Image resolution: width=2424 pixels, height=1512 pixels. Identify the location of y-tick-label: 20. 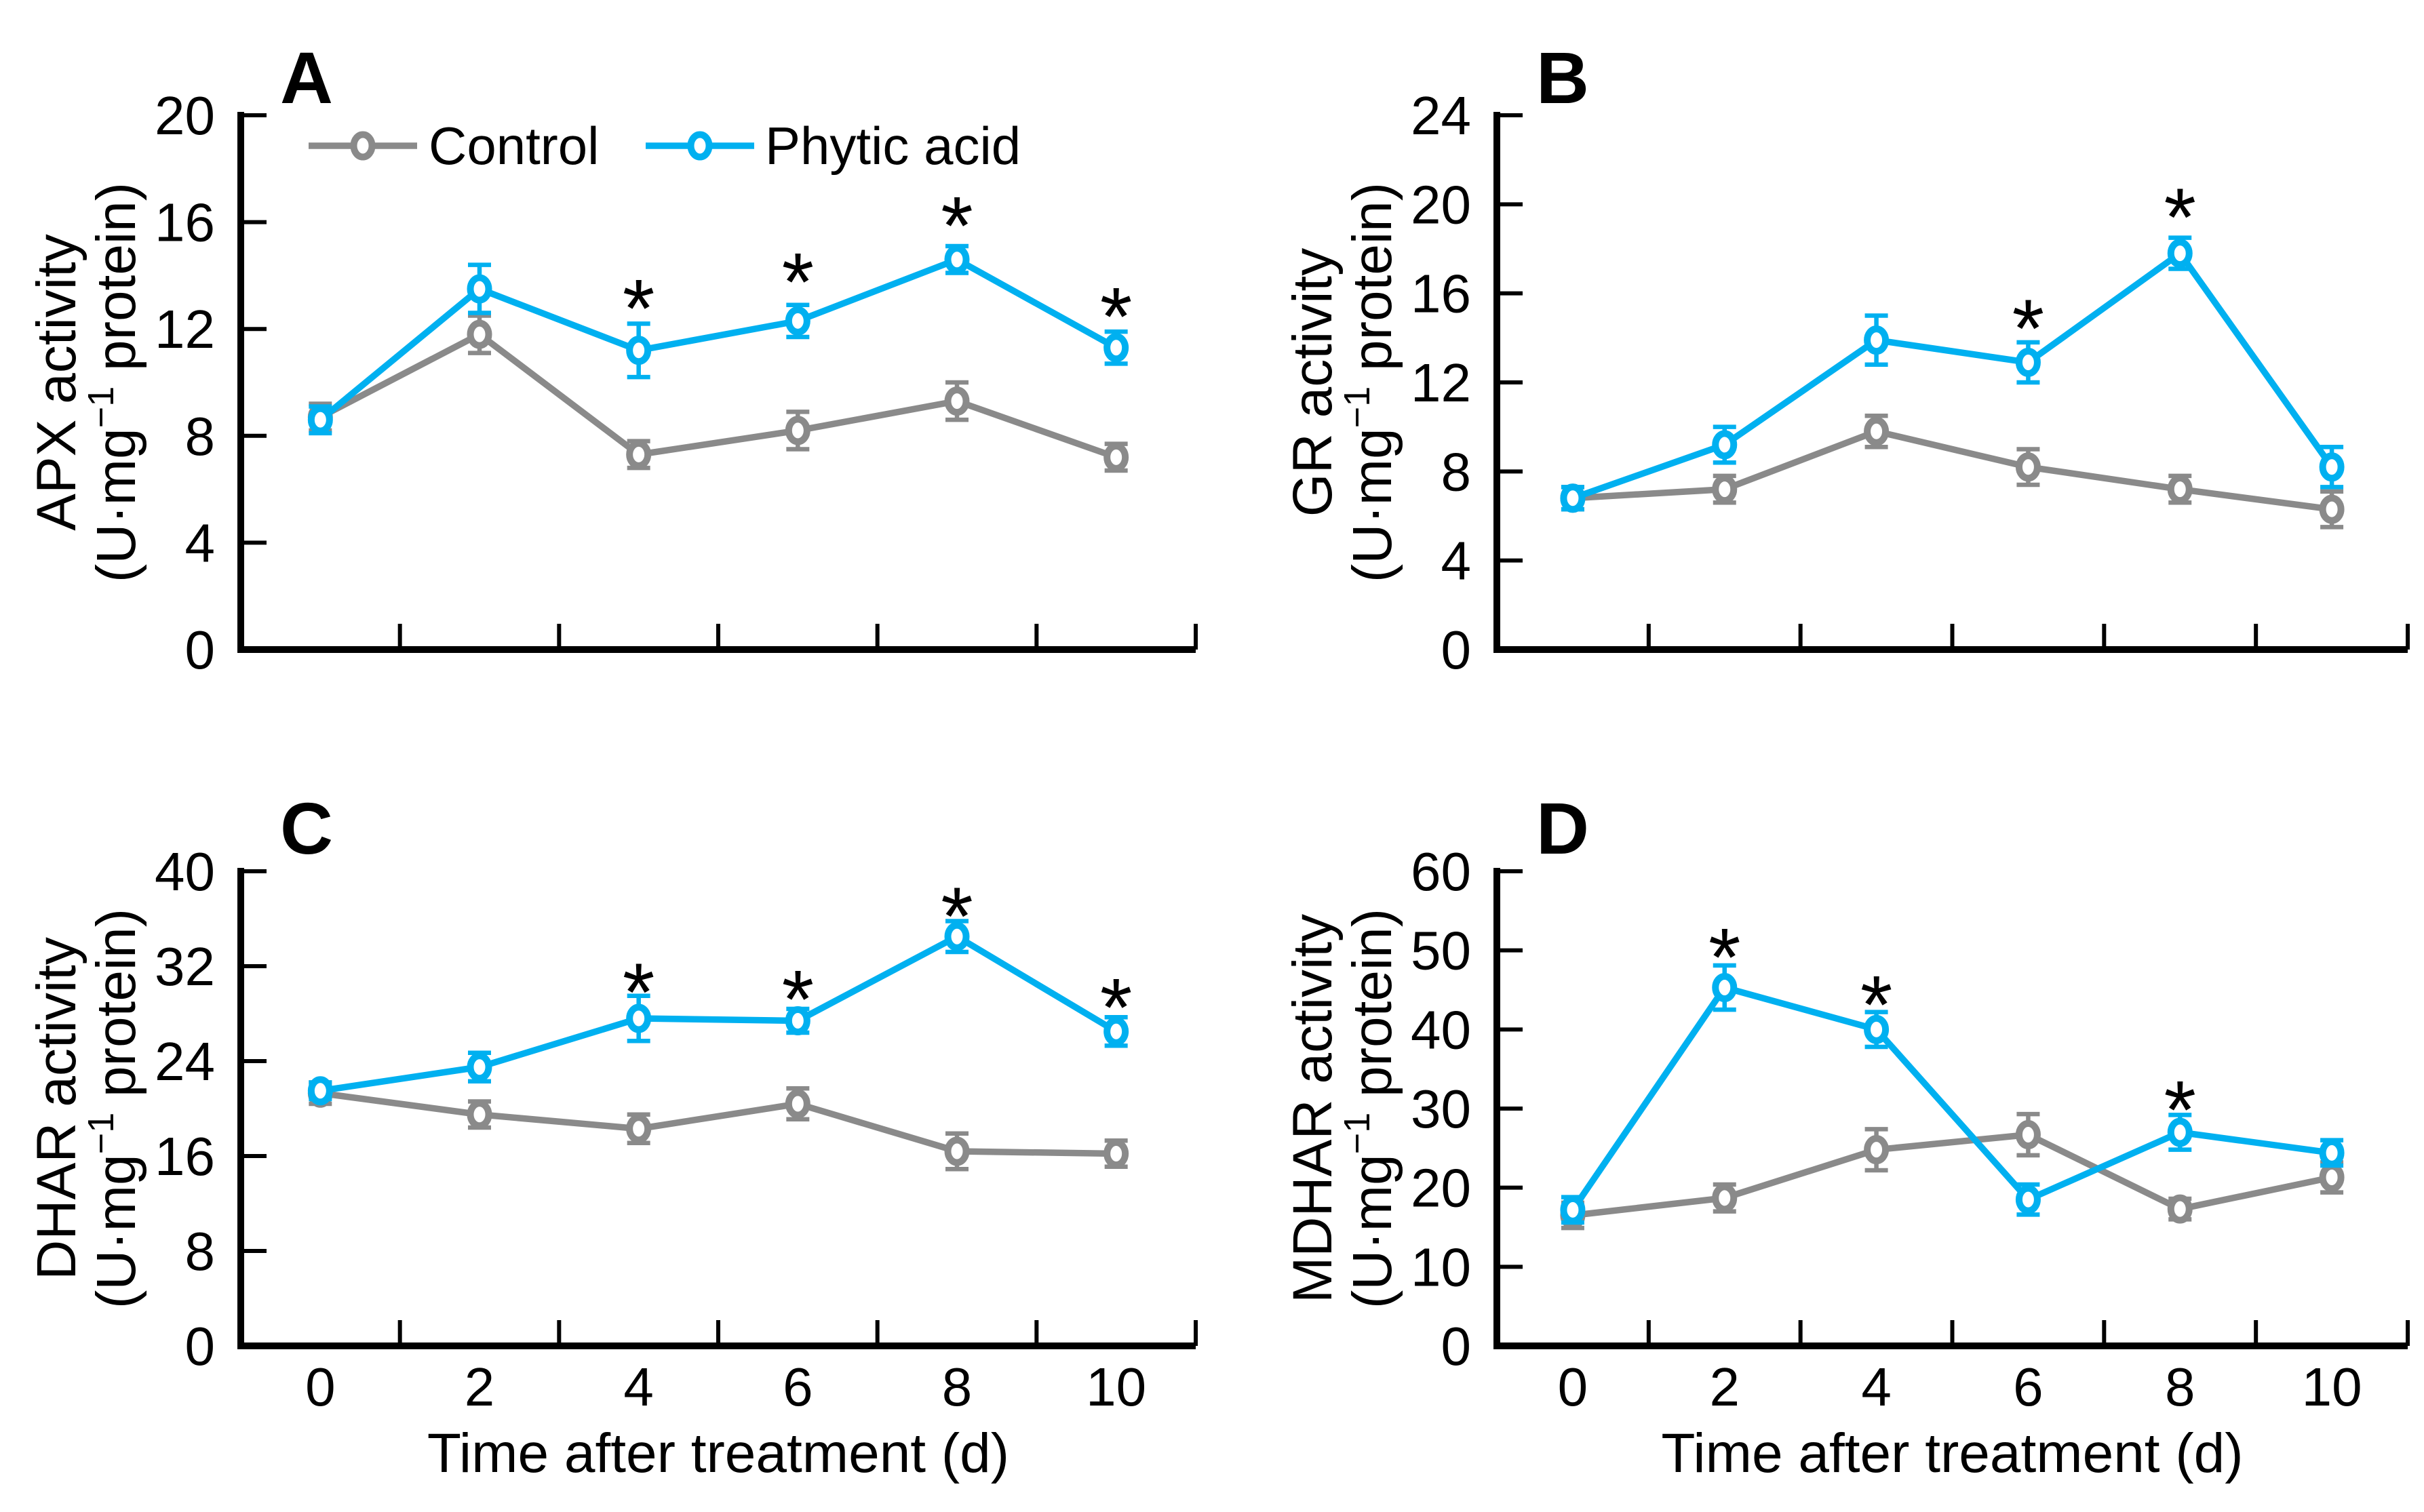
(1441, 204).